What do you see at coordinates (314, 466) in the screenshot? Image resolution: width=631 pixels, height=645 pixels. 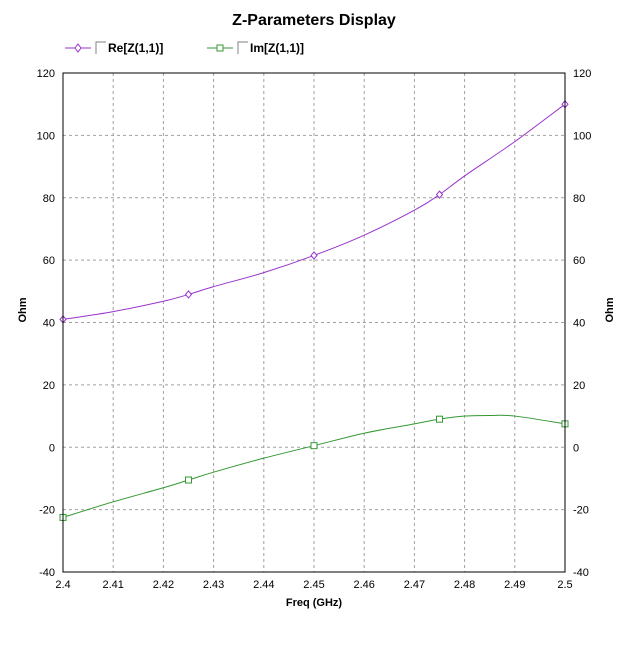 I see `series-line-im` at bounding box center [314, 466].